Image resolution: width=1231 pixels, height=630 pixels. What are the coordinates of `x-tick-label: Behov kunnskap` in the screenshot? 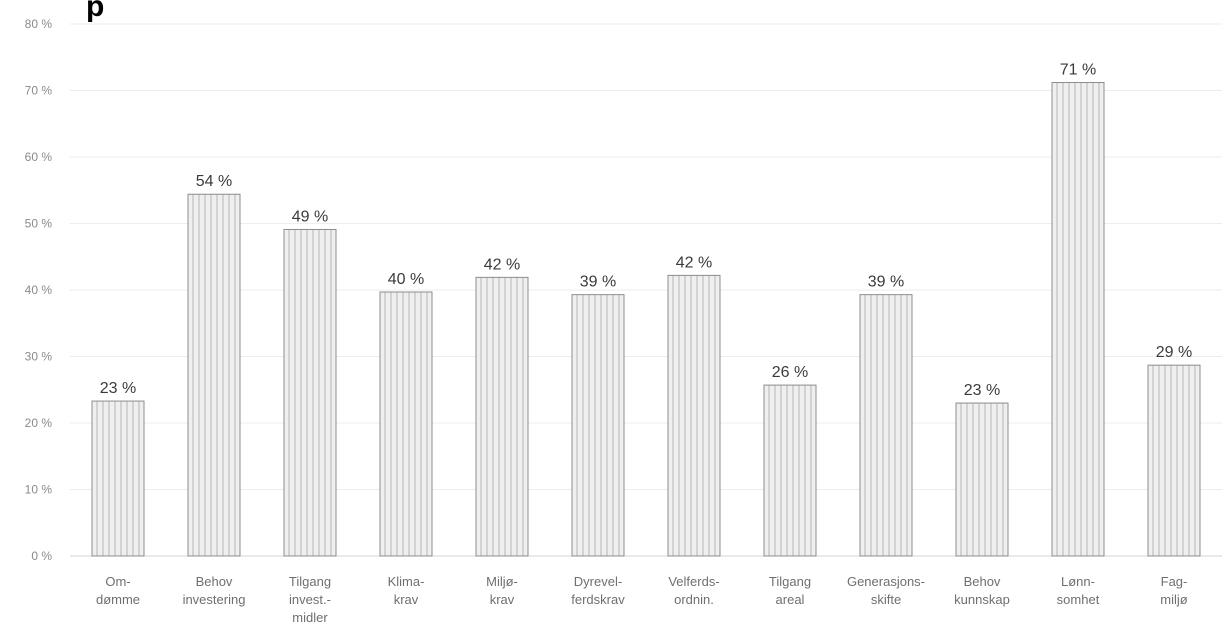 It's located at (982, 590).